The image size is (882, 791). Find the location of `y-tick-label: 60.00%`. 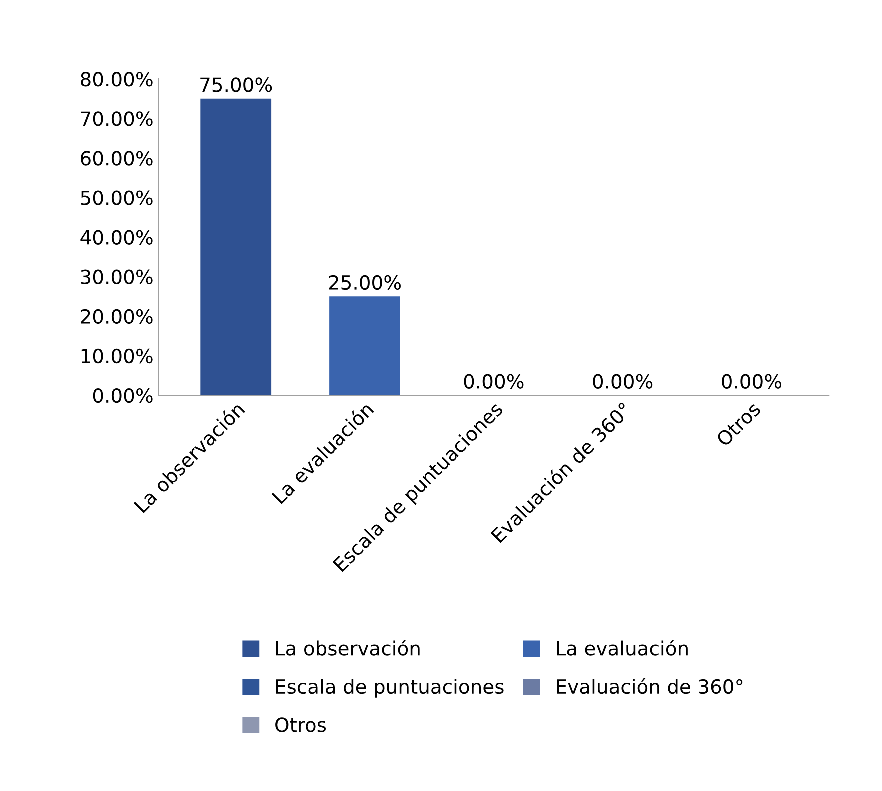

y-tick-label: 60.00% is located at coordinates (117, 158).